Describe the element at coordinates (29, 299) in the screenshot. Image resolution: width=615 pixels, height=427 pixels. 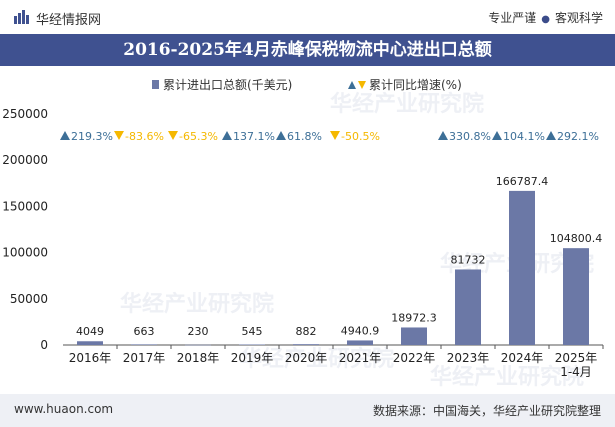
I see `y-tick-label: 50000` at that location.